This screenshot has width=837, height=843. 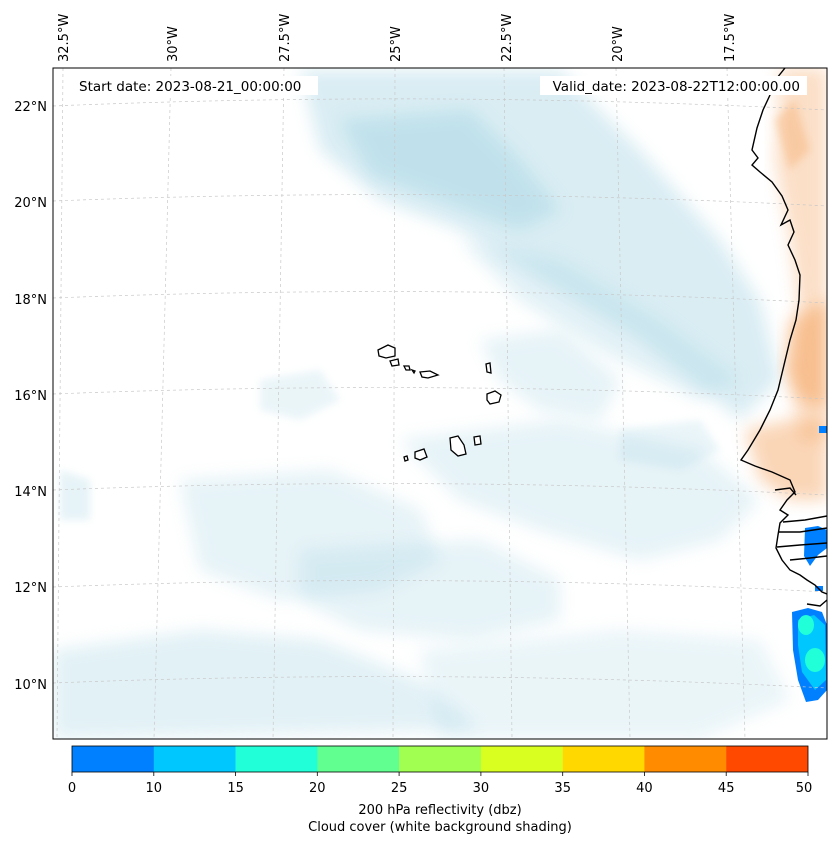 I want to click on colorbar-segments, so click(x=440, y=759).